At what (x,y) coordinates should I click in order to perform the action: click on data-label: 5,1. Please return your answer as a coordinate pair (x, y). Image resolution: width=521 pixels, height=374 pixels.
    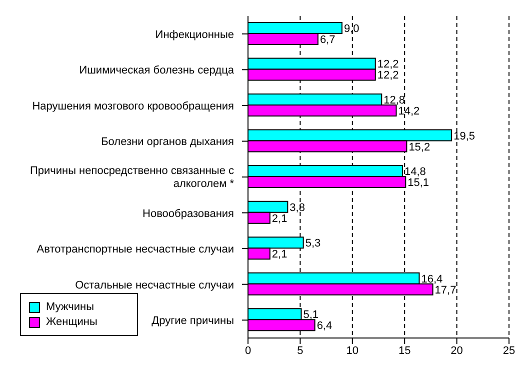
    Looking at the image, I should click on (311, 315).